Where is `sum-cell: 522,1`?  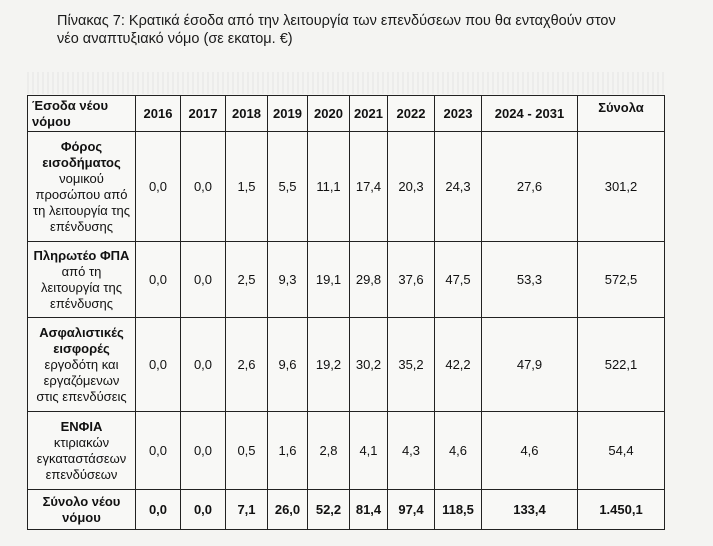 sum-cell: 522,1 is located at coordinates (621, 364).